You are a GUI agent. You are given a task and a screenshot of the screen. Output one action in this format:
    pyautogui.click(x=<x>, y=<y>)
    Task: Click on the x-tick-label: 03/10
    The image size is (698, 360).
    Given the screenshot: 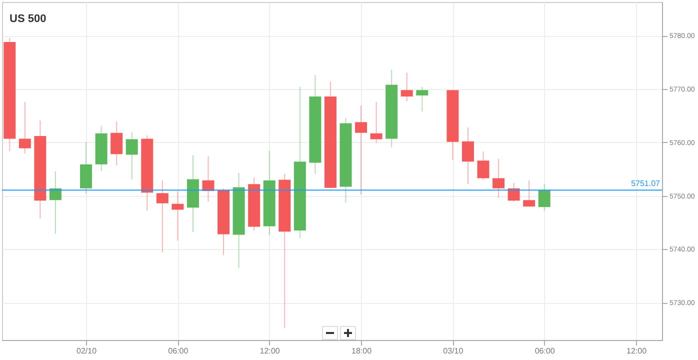 What is the action you would take?
    pyautogui.click(x=453, y=351)
    